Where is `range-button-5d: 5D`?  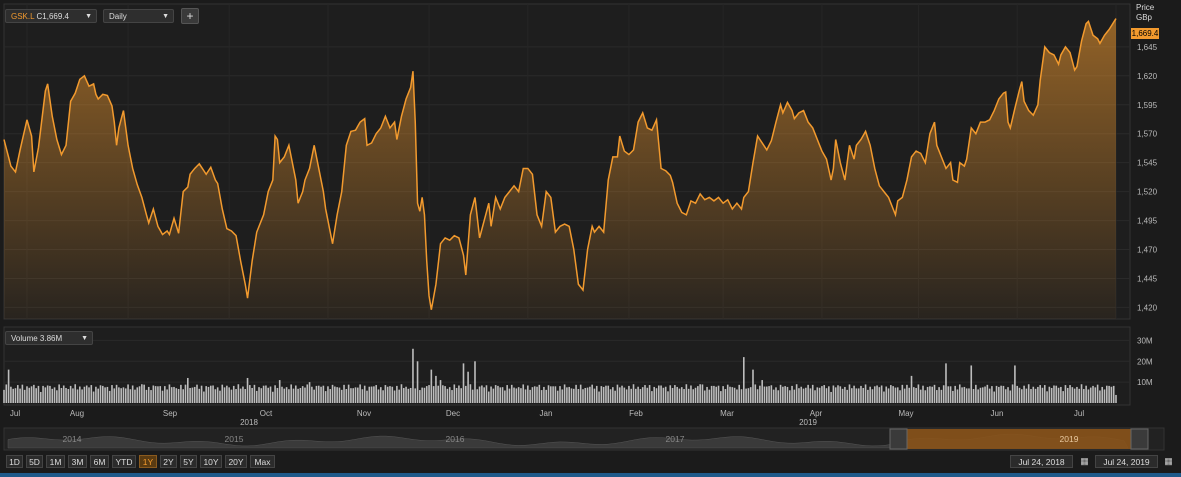 range-button-5d: 5D is located at coordinates (34, 461).